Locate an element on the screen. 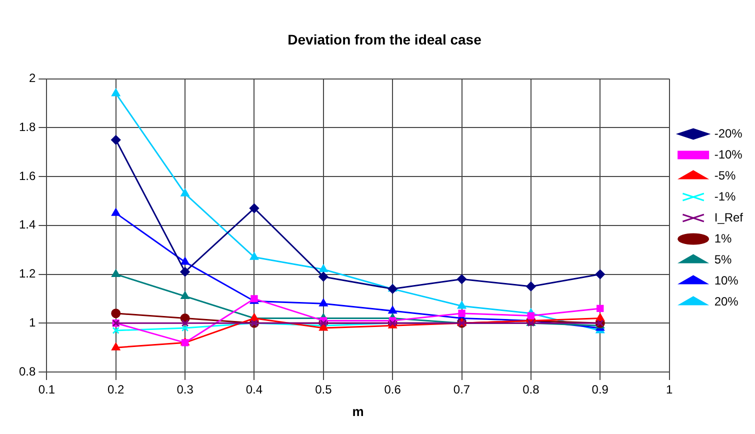 Image resolution: width=755 pixels, height=434 pixels. x-tick-label: 1 is located at coordinates (669, 389).